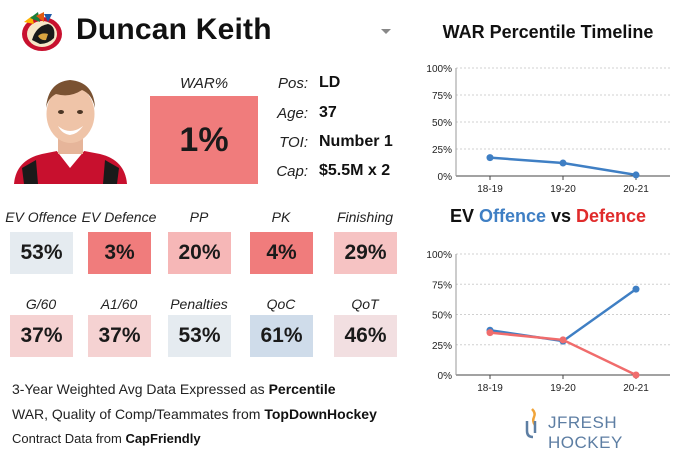  What do you see at coordinates (442, 123) in the screenshot?
I see `war-chart-ytick-label: 50%` at bounding box center [442, 123].